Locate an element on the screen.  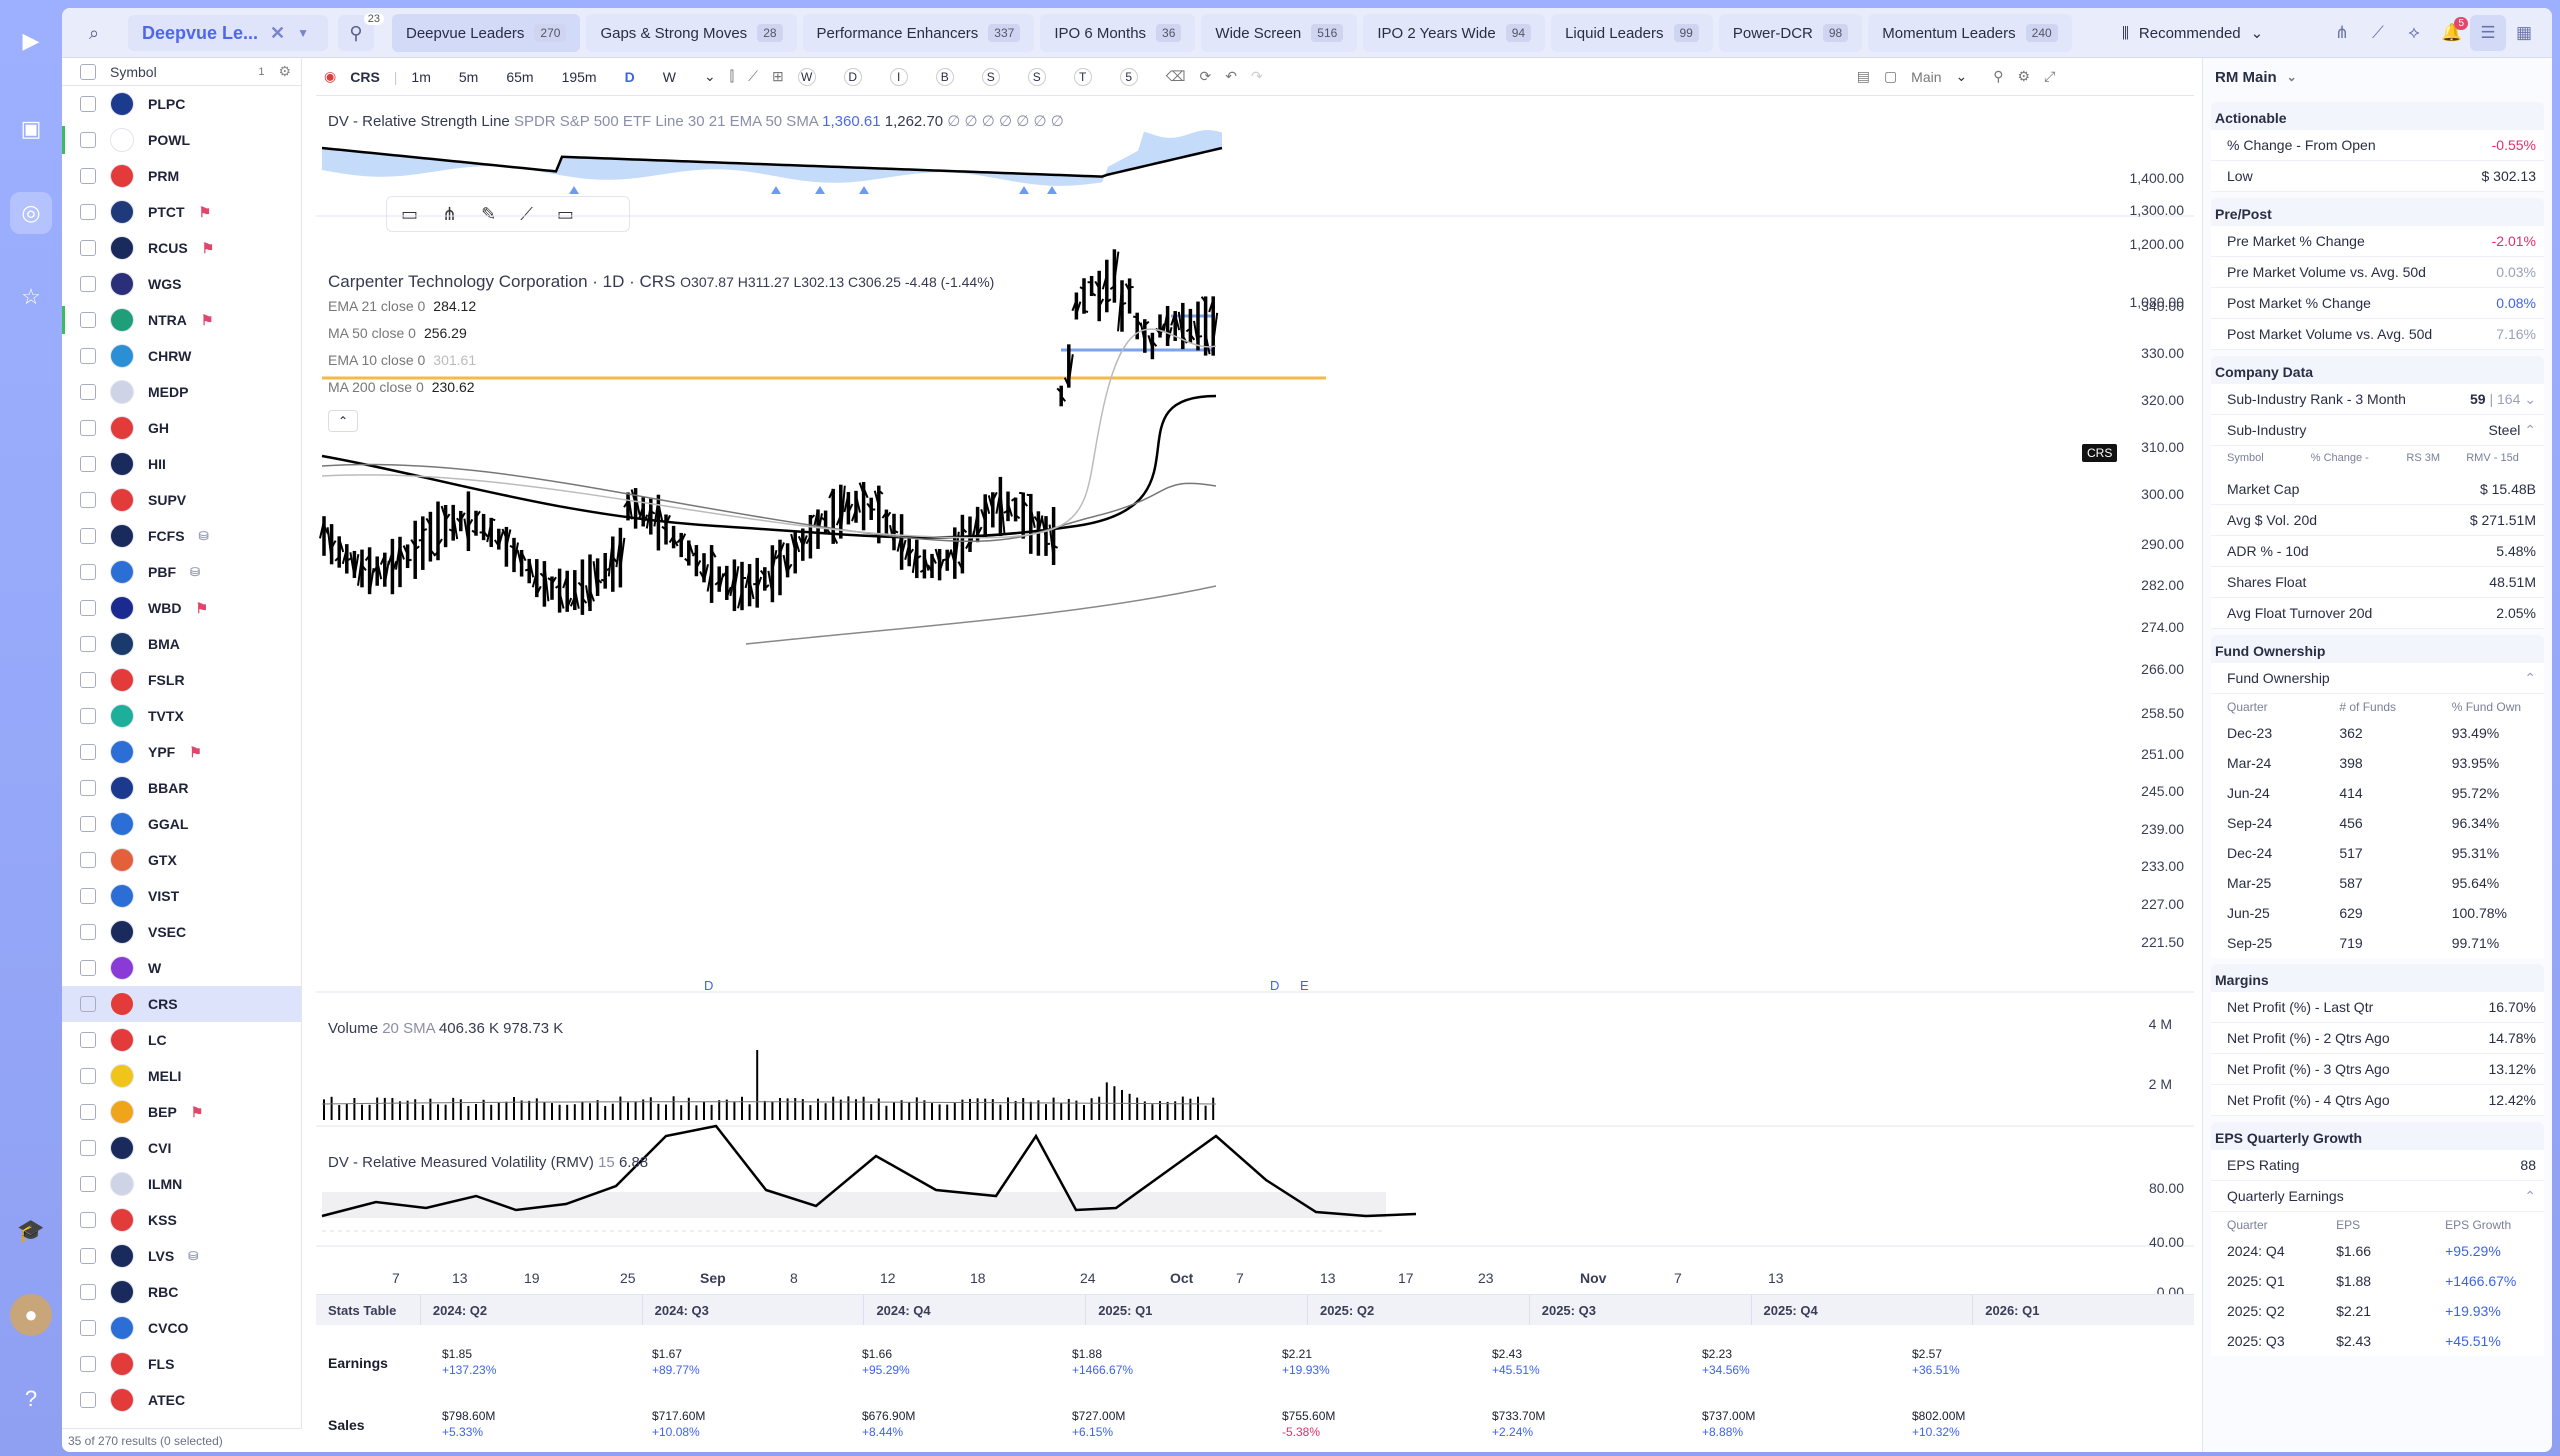
watchlist-row: NTRA ⚑ is located at coordinates (181, 320).